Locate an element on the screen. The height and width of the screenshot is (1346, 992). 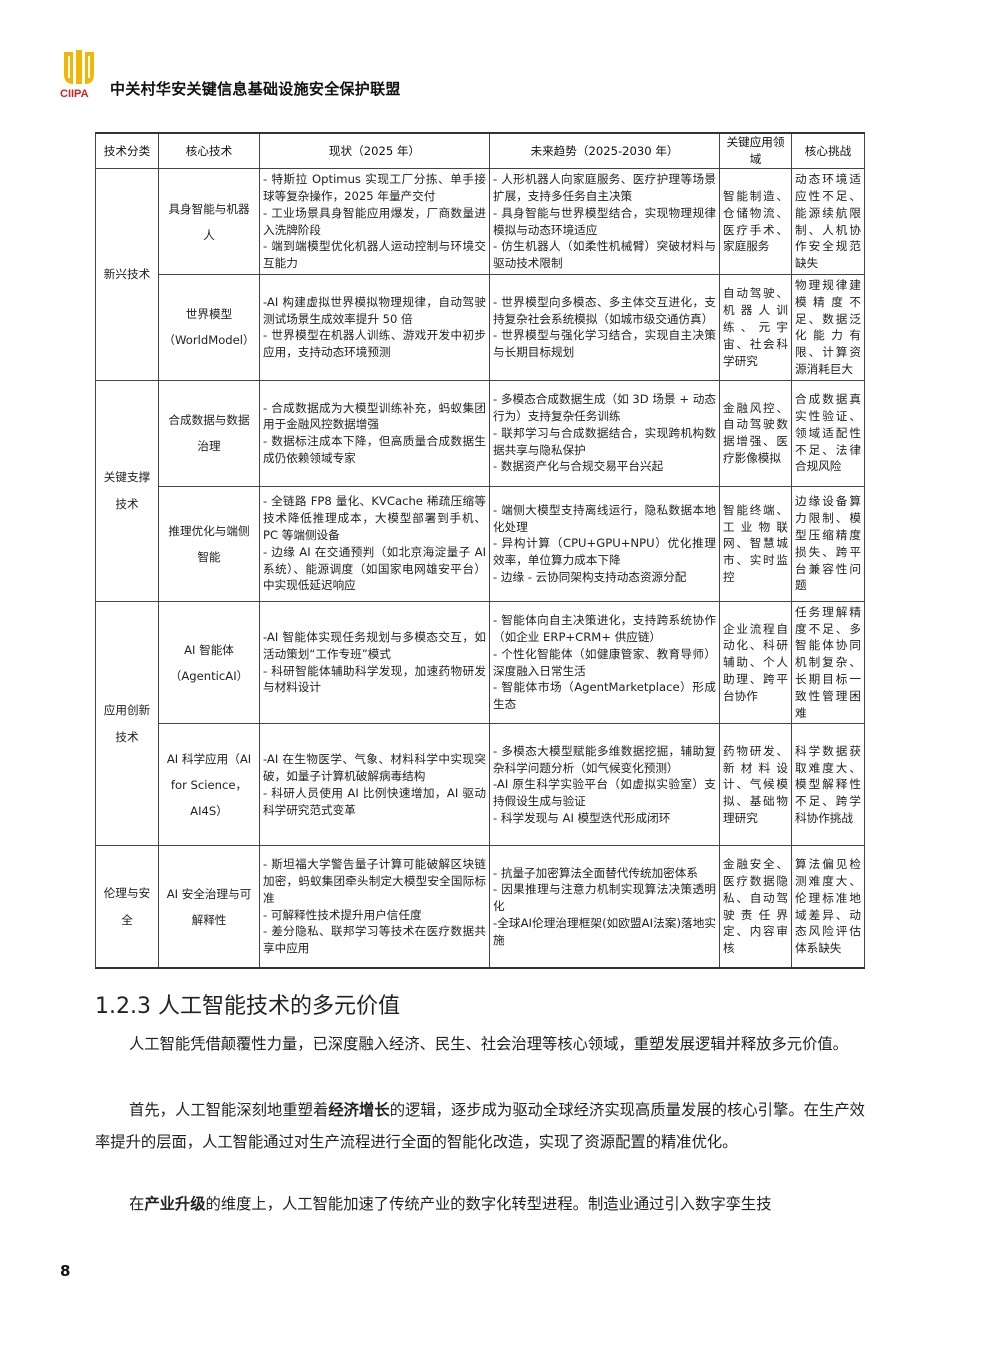
fields-cell: 金融安全、医疗数据隐私、自动驾驶责任界定、内容审核 is located at coordinates (755, 907).